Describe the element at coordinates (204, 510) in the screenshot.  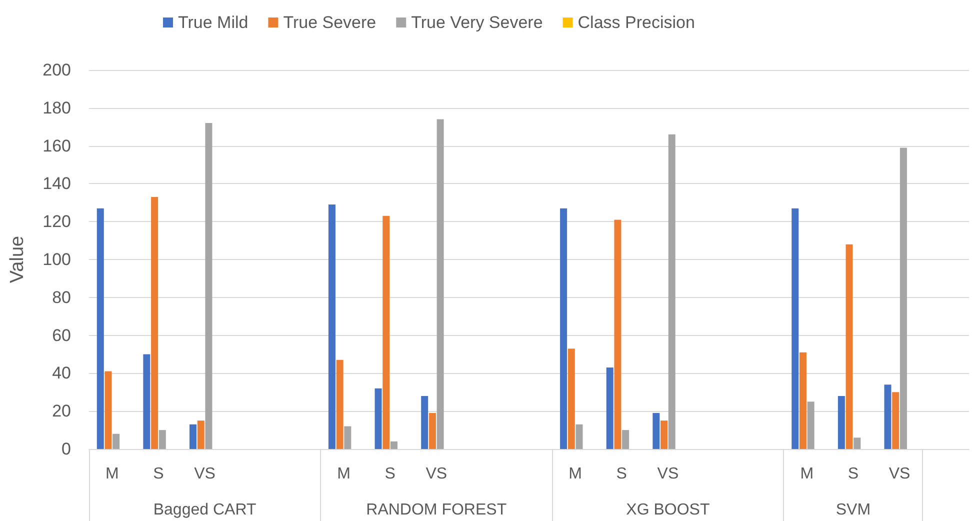
I see `text: Bagged CART` at that location.